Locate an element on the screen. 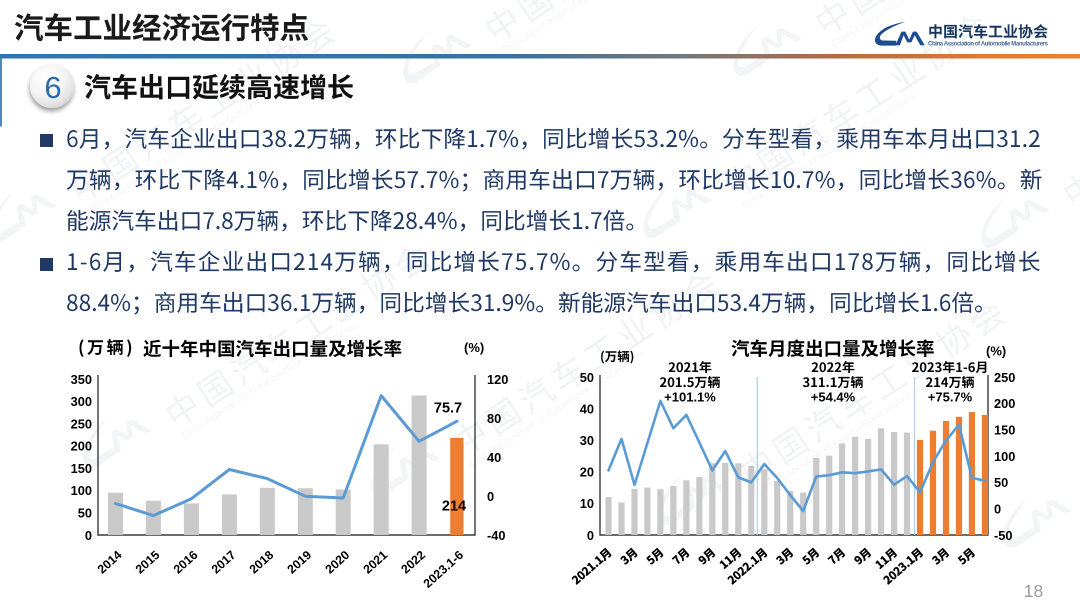 The image size is (1080, 612). svg-text: +54.4% is located at coordinates (833, 397).